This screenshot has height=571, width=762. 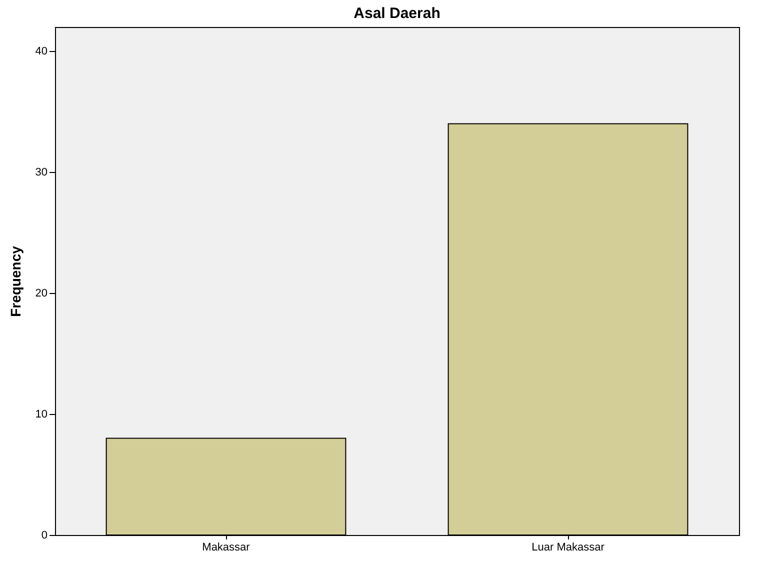 I want to click on y-tick-label: 10, so click(x=41, y=414).